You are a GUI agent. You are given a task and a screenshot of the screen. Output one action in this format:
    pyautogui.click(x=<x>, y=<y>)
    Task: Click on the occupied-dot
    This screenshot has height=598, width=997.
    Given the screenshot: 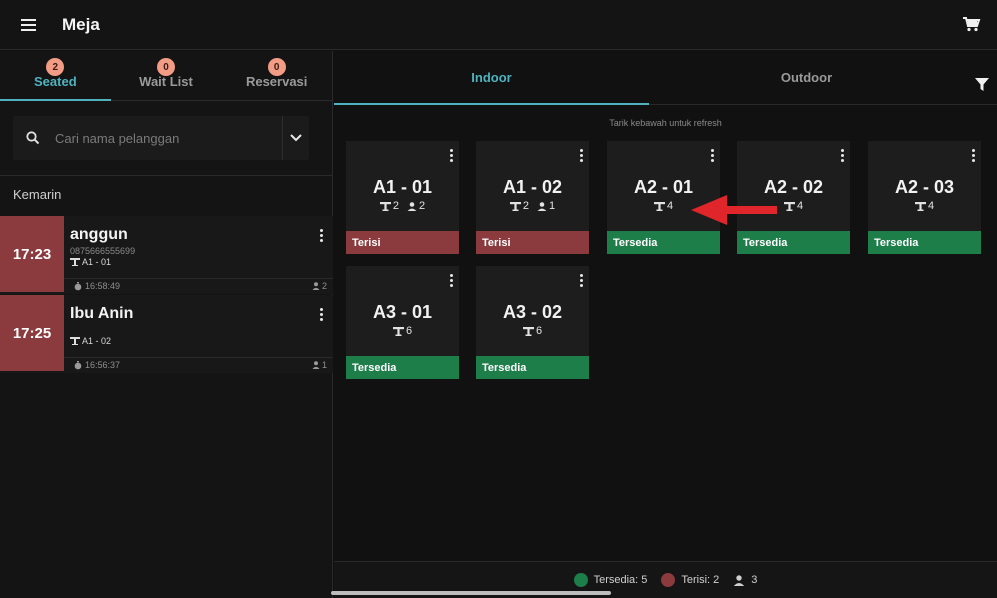 What is the action you would take?
    pyautogui.click(x=668, y=580)
    